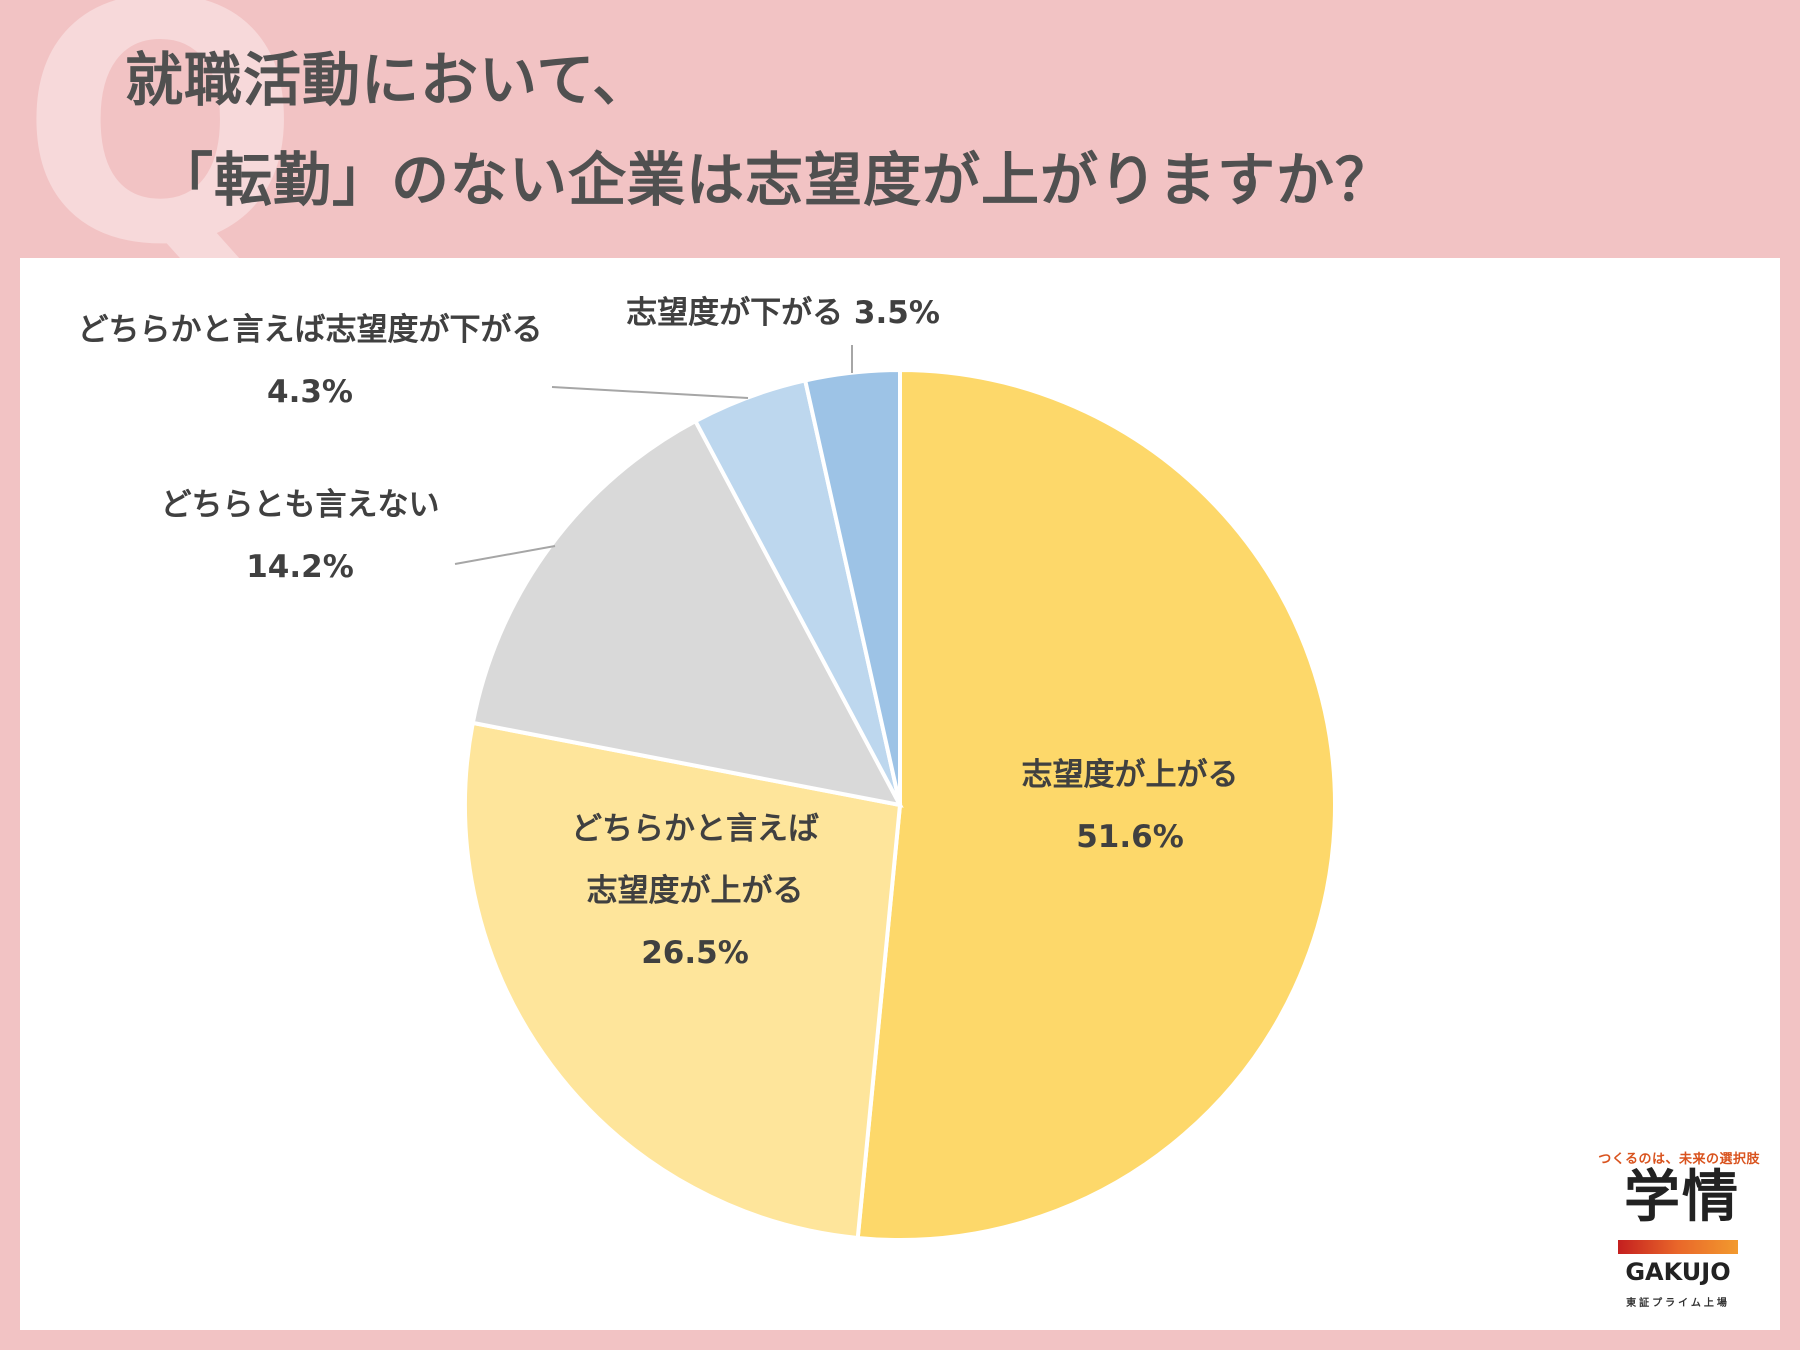 The image size is (1800, 1350). I want to click on slice-label-2: どちらとも言えない, so click(300, 505).